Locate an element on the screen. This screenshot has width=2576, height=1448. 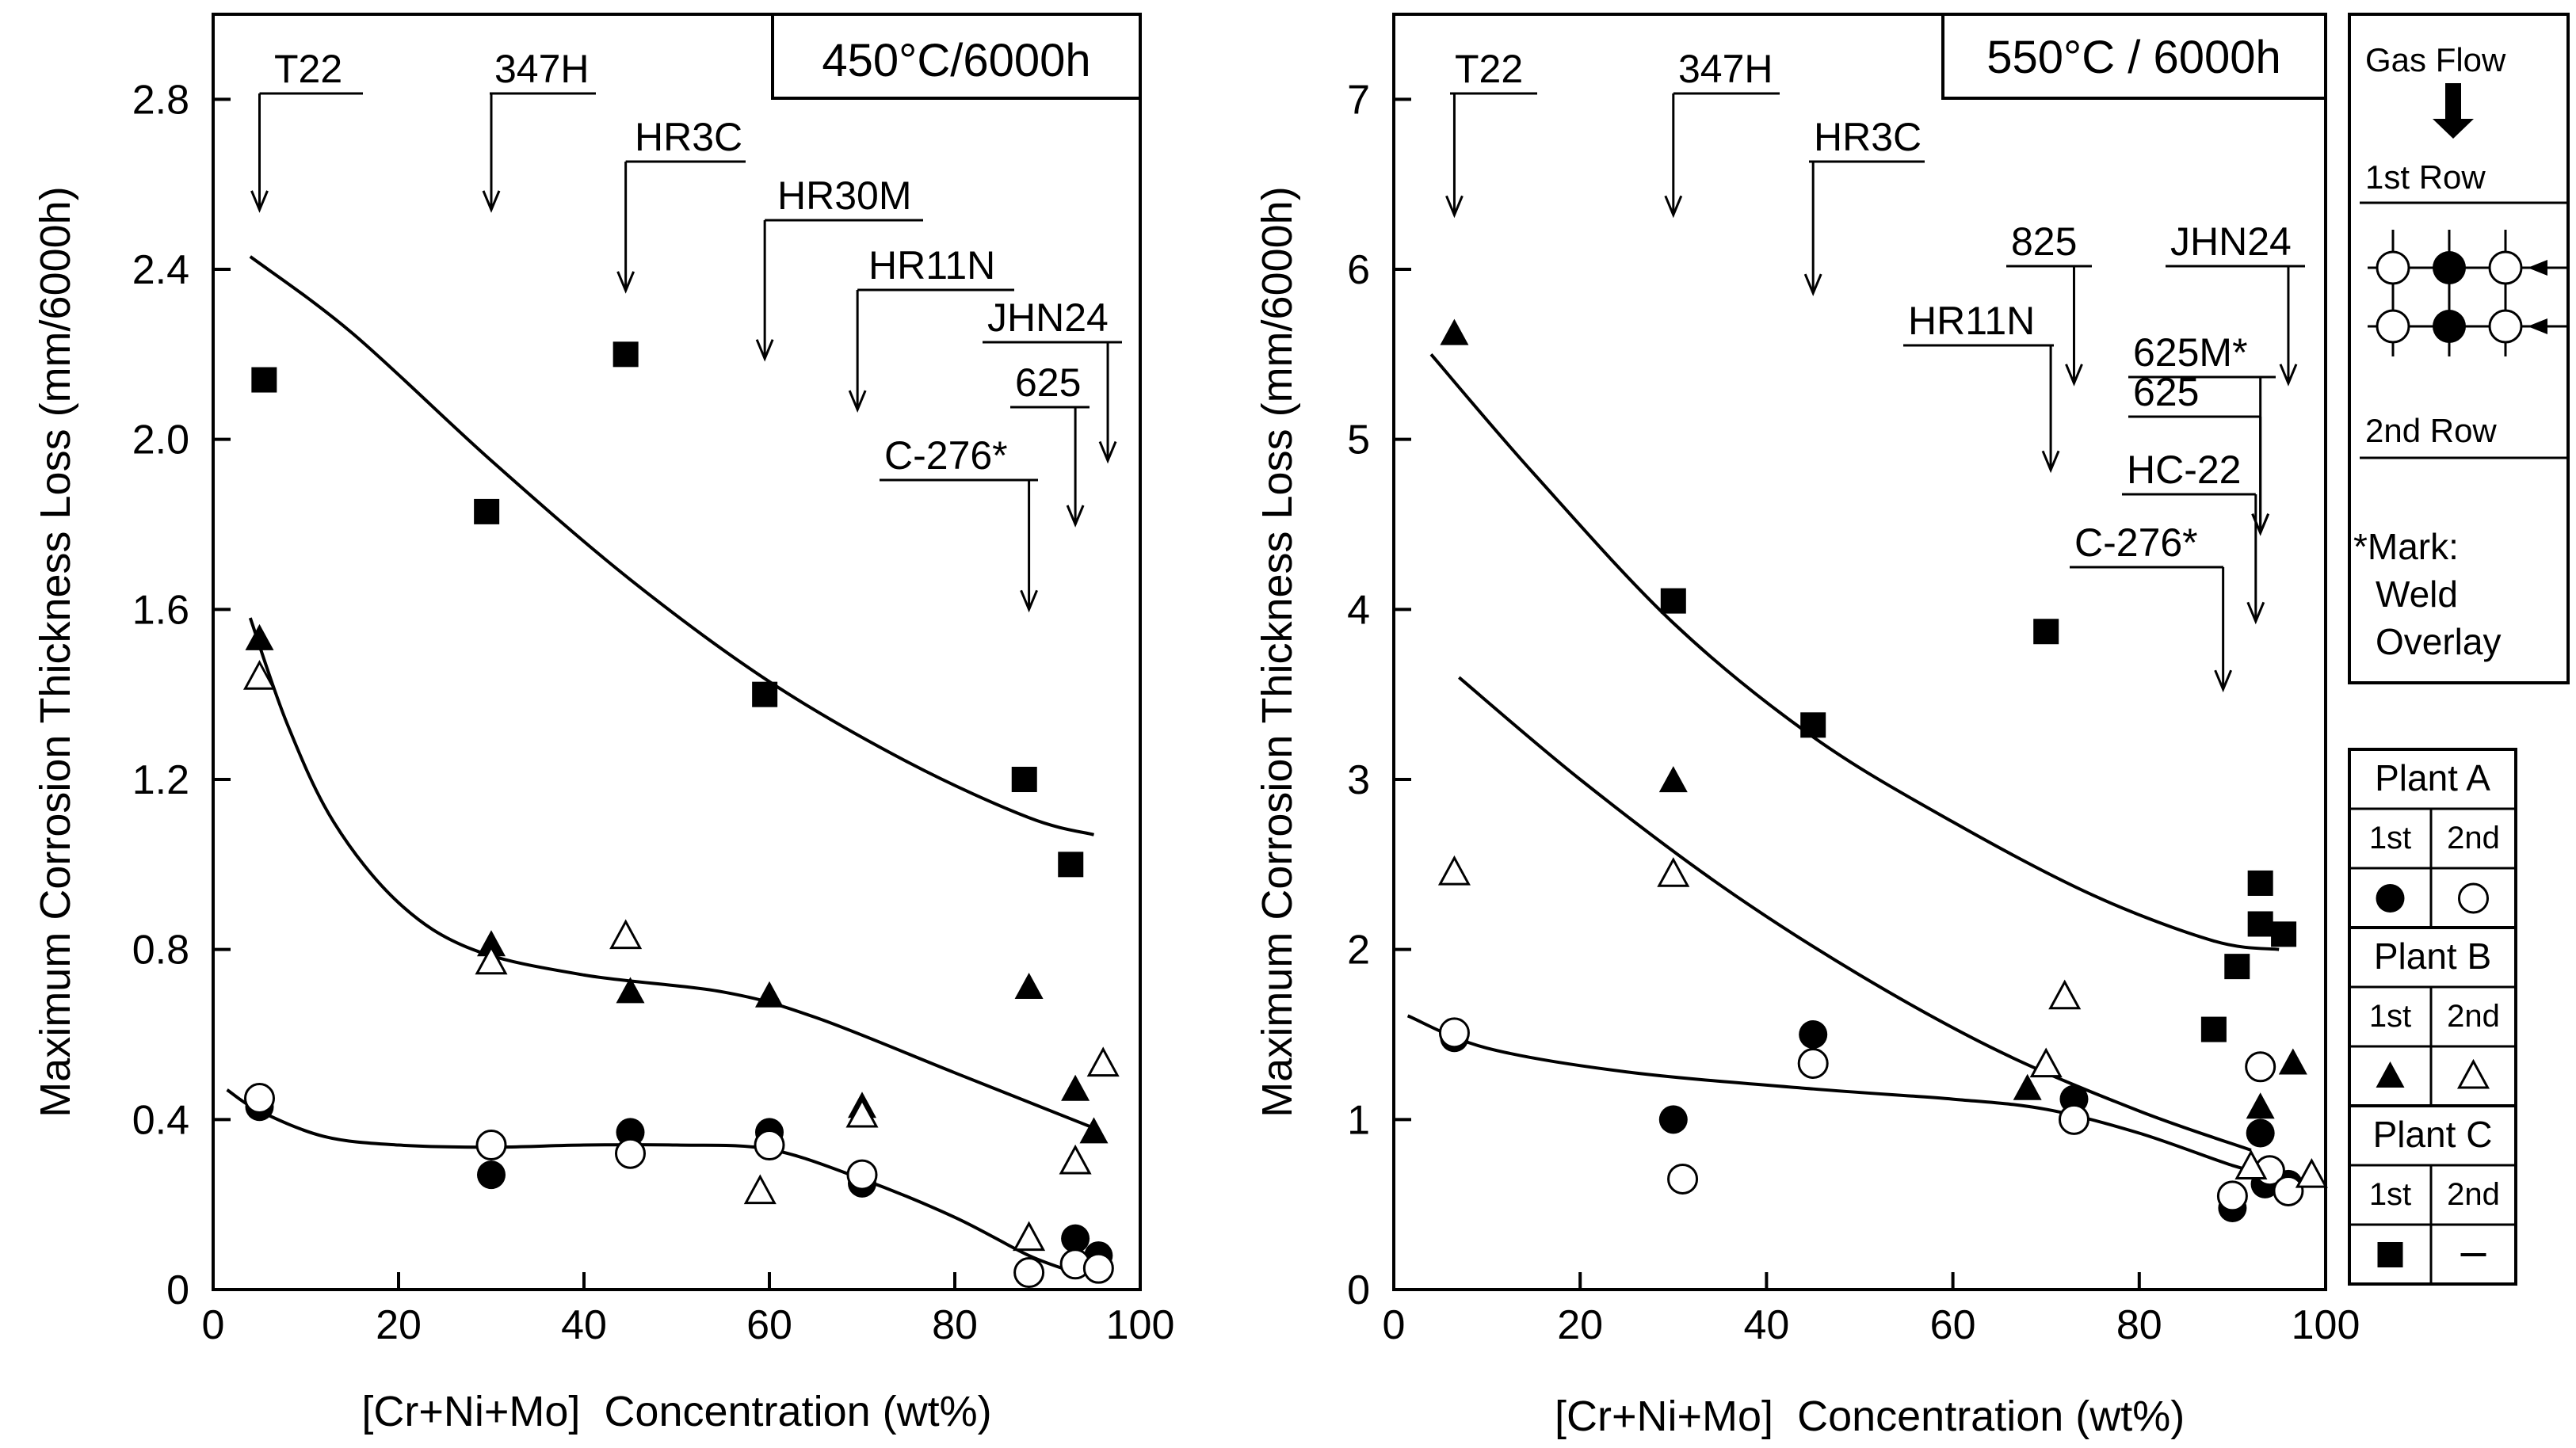
annotation-hr3c: HR3C is located at coordinates (1864, 205).